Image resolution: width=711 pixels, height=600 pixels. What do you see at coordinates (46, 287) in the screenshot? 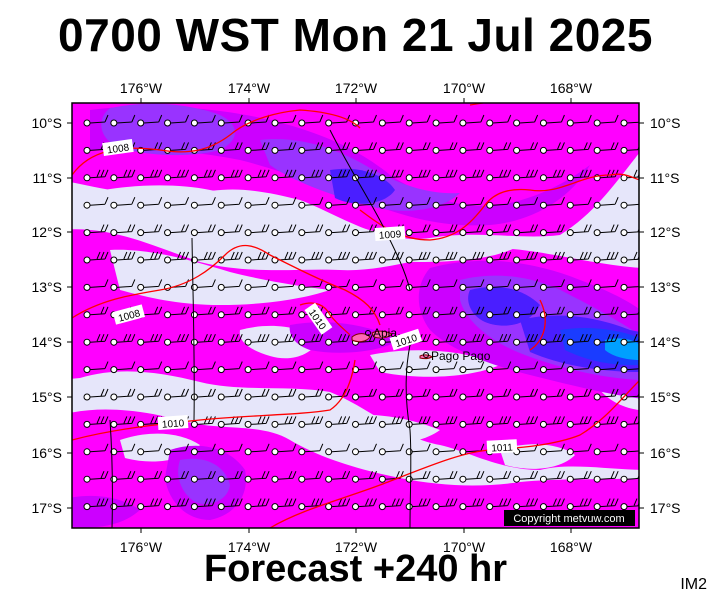
I see `lat-label-left-13: 13°S` at bounding box center [46, 287].